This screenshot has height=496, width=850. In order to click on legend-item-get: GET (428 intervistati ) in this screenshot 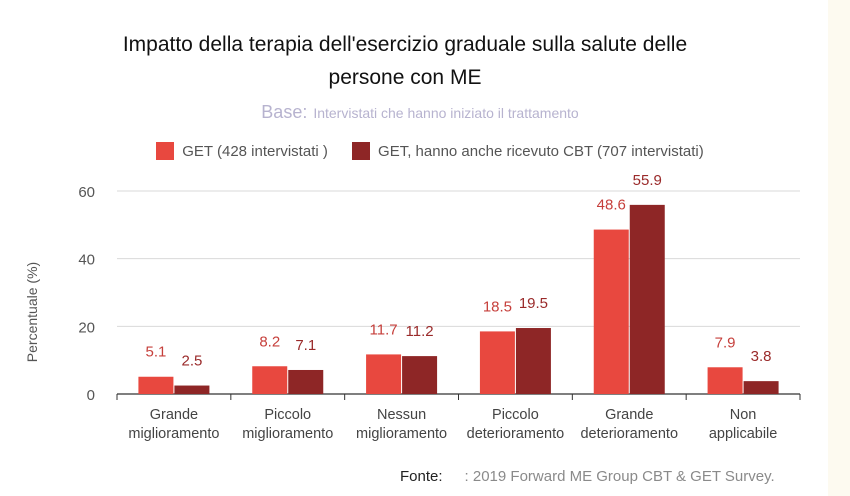, I will do `click(242, 151)`.